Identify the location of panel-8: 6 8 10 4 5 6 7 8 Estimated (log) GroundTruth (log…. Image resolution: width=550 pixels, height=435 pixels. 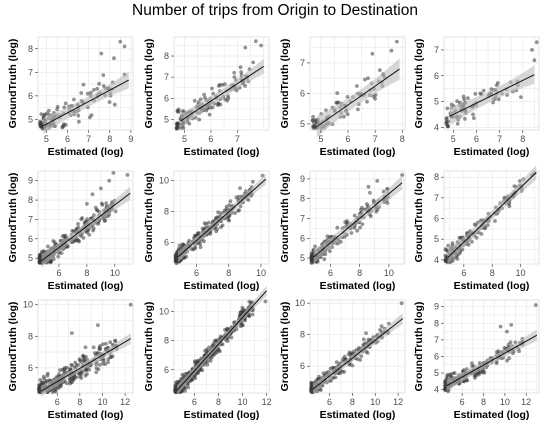
(476, 228).